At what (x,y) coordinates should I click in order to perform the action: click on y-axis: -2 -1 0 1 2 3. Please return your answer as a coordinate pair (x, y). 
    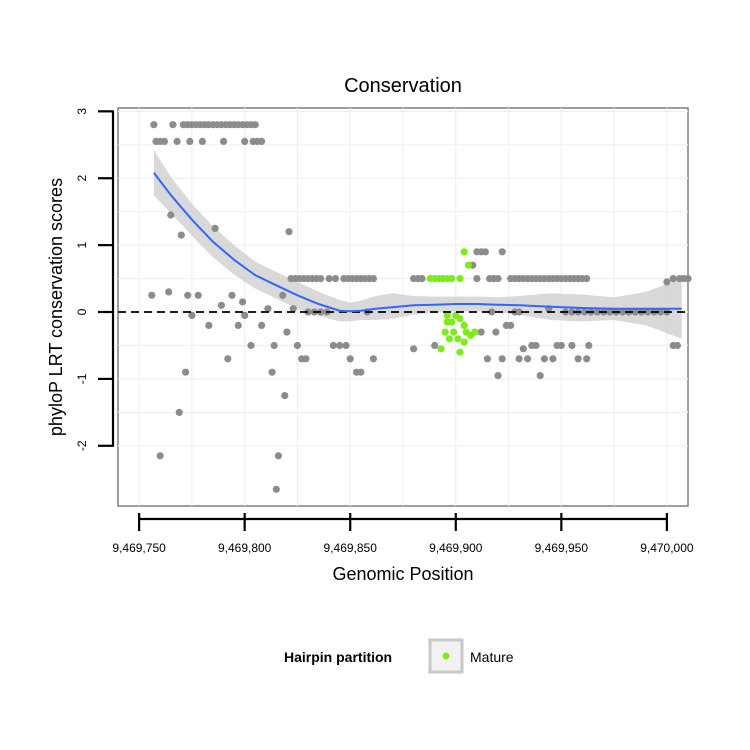
    Looking at the image, I should click on (95, 279).